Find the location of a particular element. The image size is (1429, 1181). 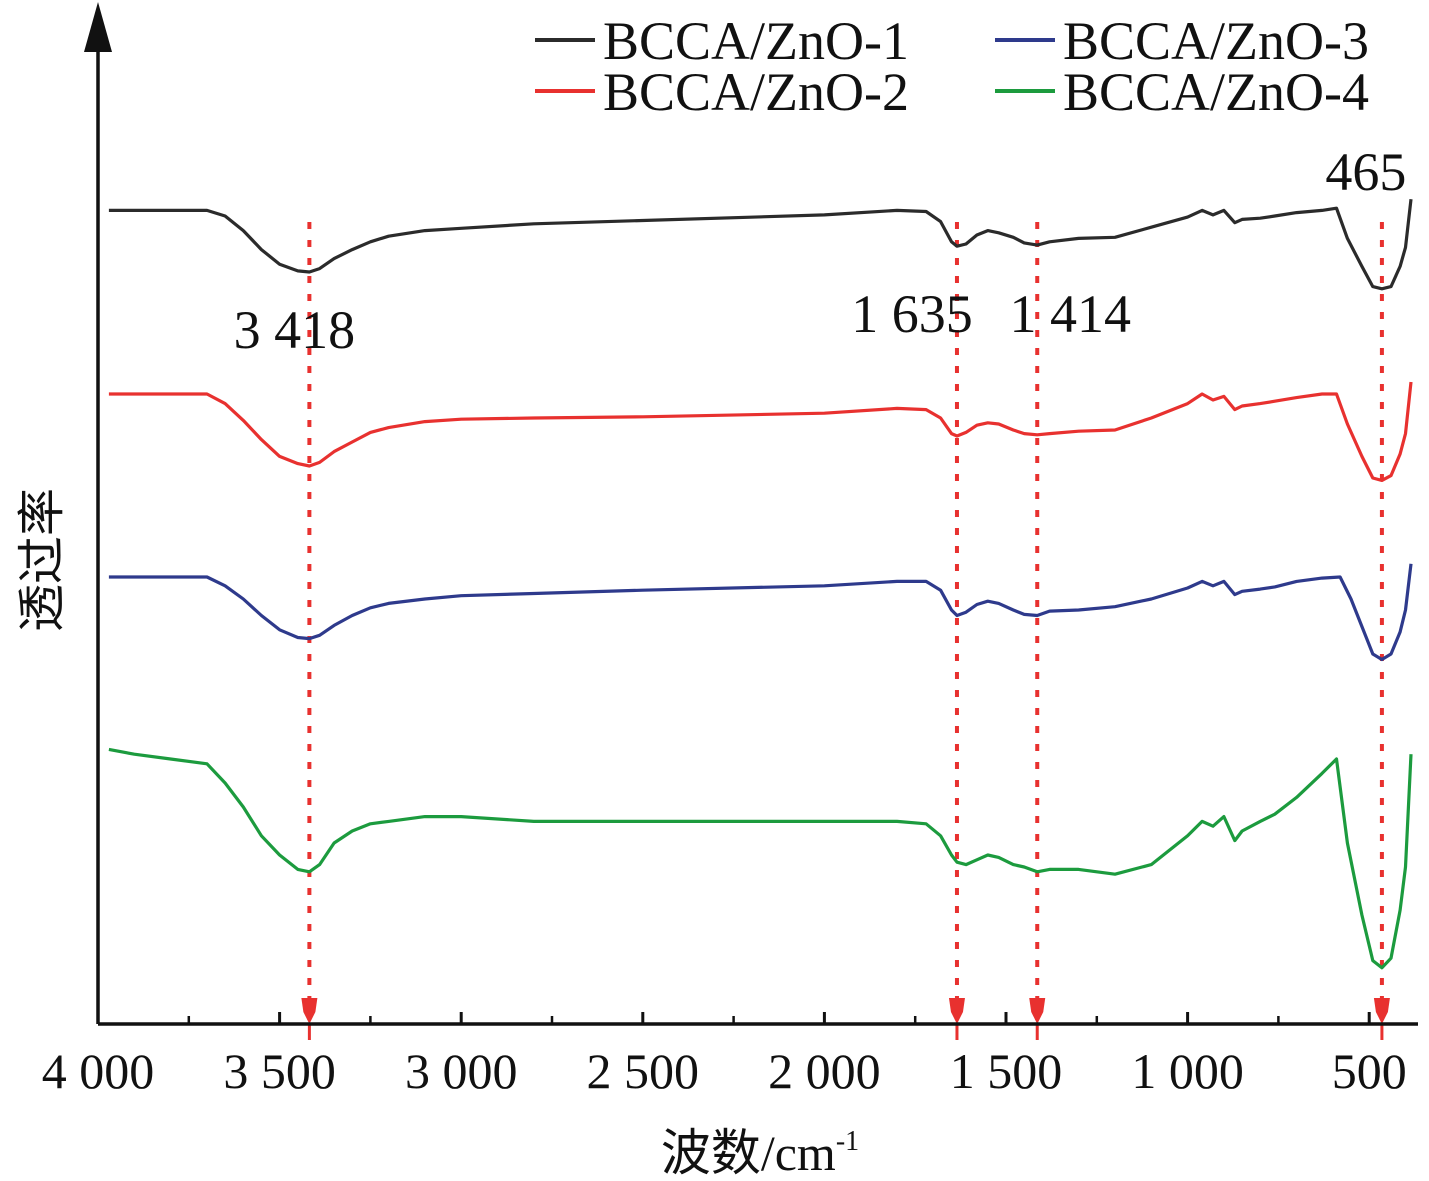

x-tick-label-2: 3 500 is located at coordinates (279, 1071).